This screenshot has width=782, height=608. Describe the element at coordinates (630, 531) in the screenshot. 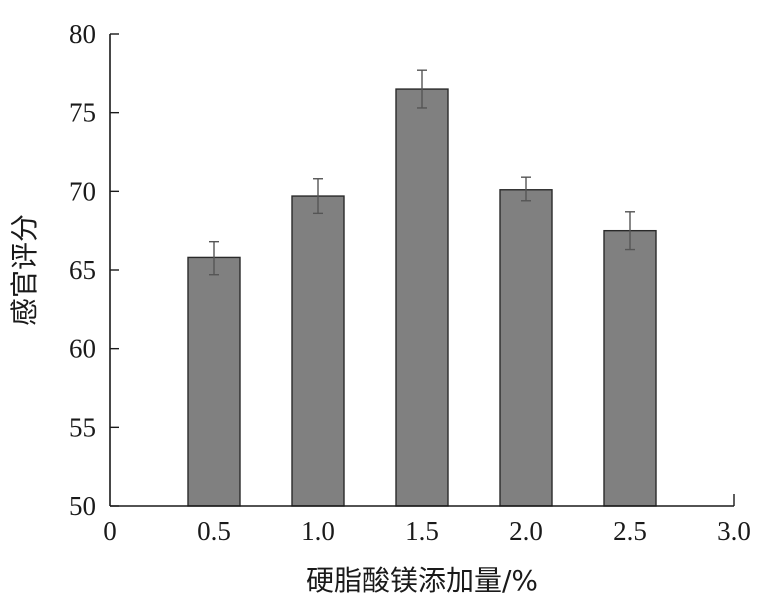

I see `x-tick-label: 2.5` at that location.